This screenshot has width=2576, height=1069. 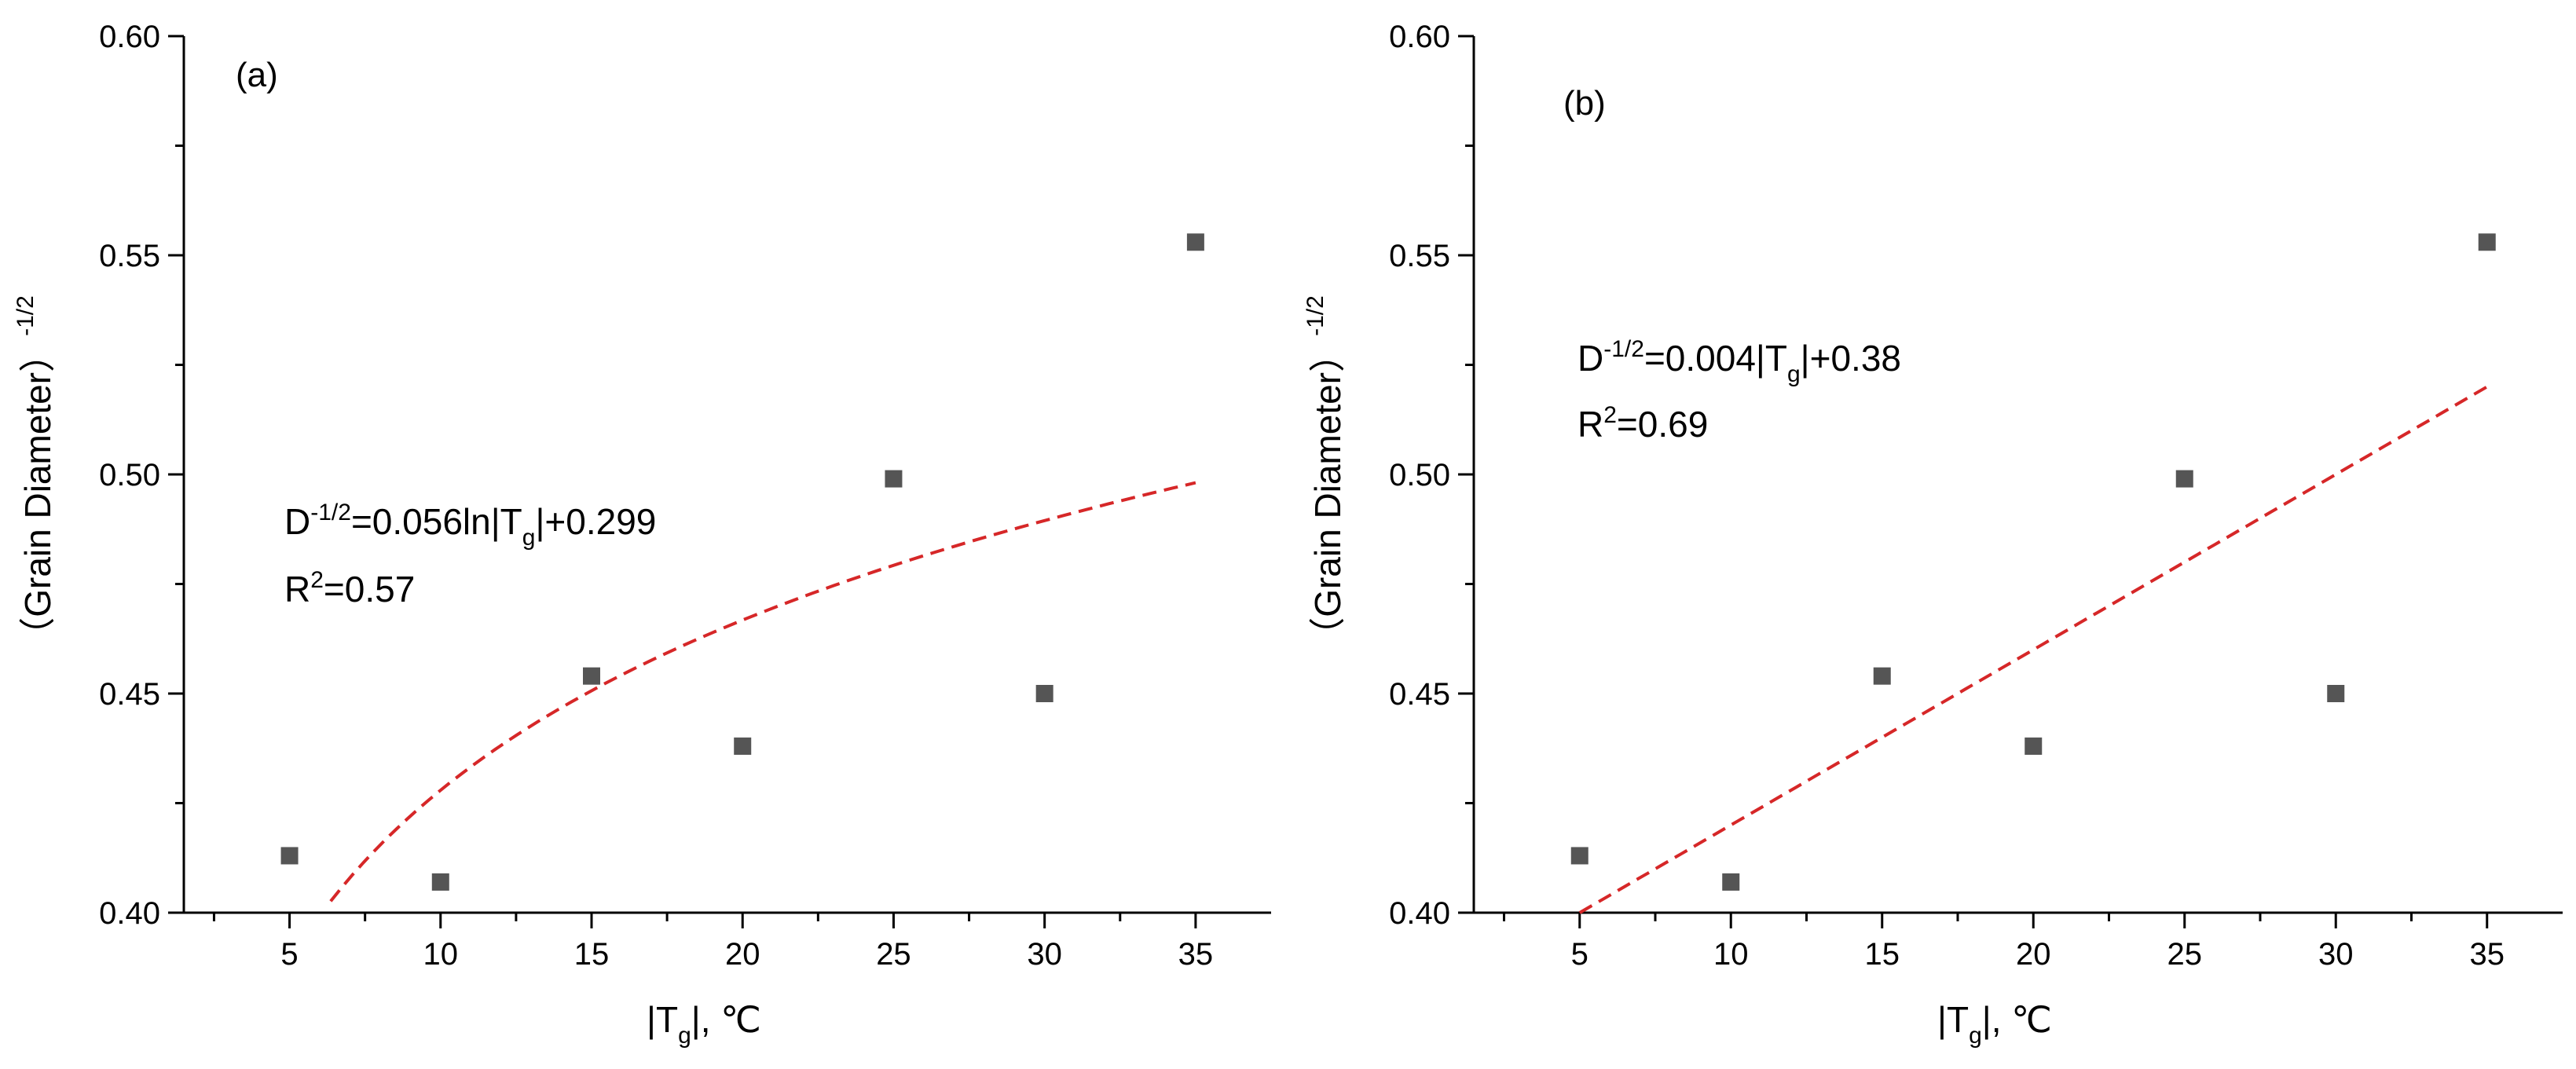 I want to click on r-squared: R2=0.69, so click(x=1642, y=423).